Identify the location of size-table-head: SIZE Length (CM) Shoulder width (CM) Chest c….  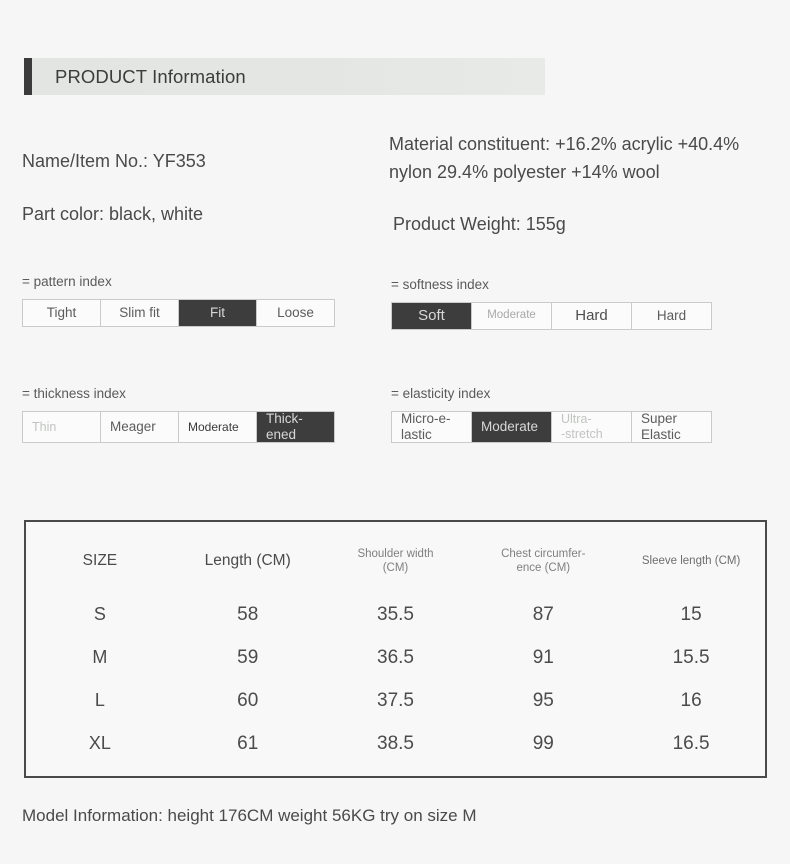
(395, 557).